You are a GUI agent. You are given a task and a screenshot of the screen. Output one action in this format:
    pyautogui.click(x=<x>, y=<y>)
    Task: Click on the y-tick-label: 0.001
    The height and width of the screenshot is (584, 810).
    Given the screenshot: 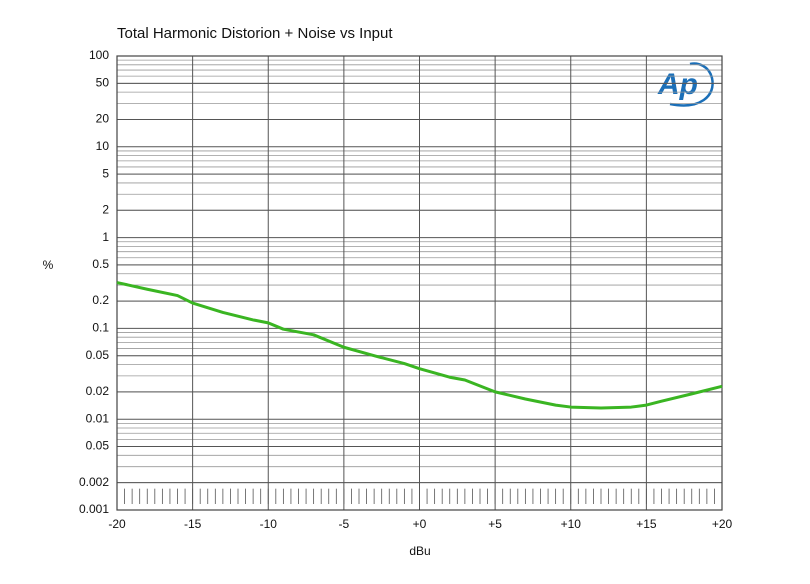 What is the action you would take?
    pyautogui.click(x=94, y=509)
    